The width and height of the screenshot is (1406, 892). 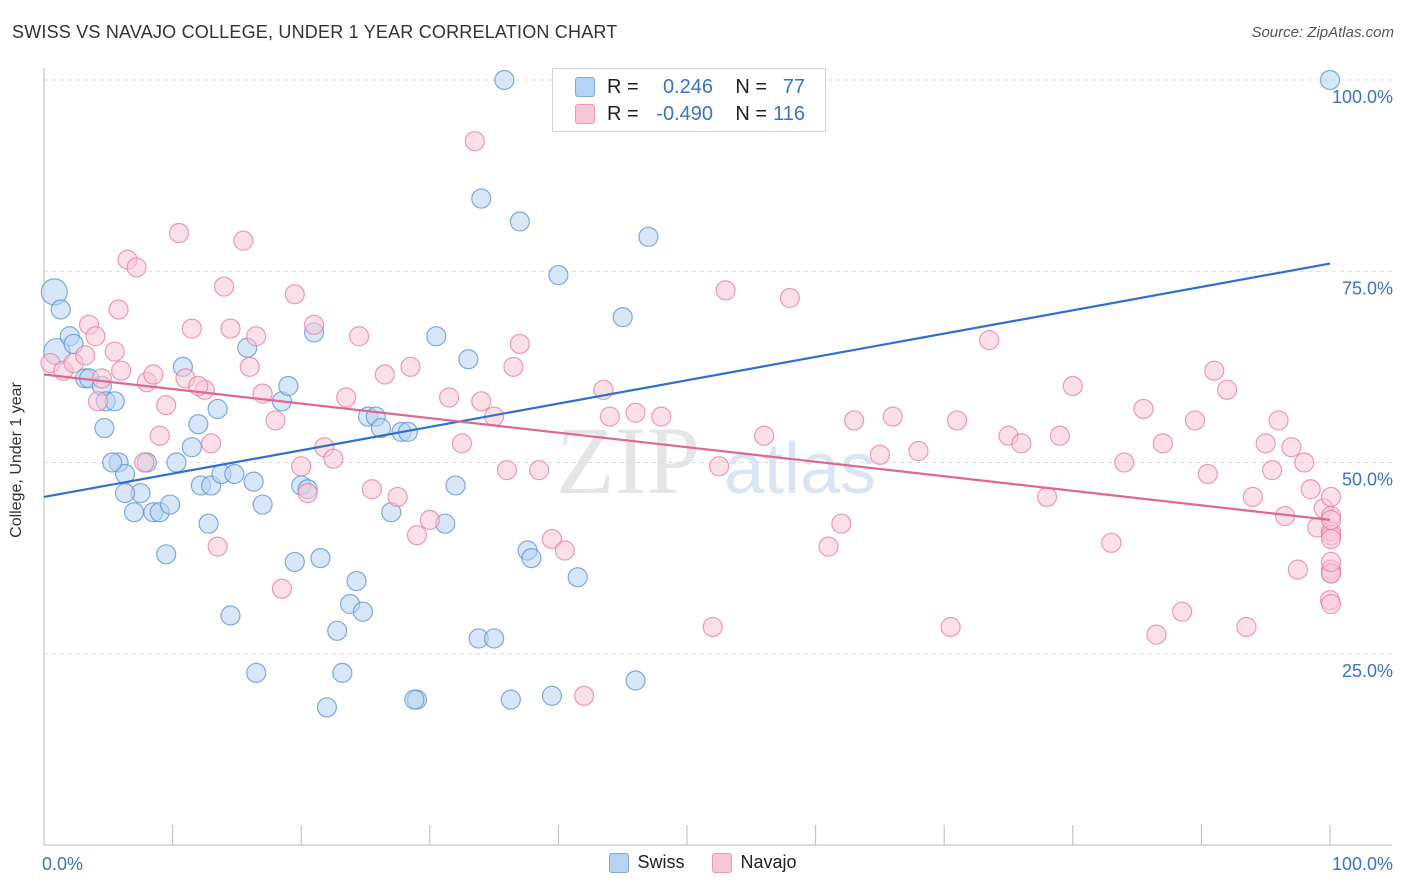 I want to click on legend-row-navajo: R = -0.490 N = 116, so click(x=690, y=114).